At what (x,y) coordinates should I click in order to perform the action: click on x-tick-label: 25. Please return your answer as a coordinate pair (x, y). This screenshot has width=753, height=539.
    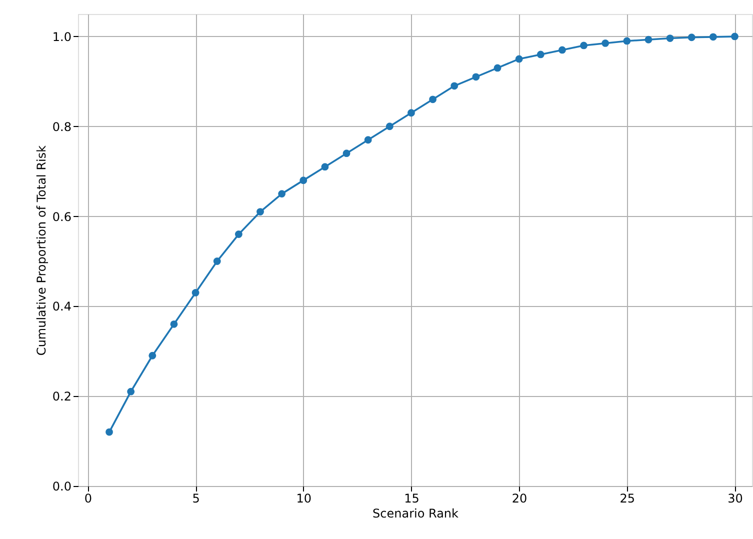
    Looking at the image, I should click on (628, 499).